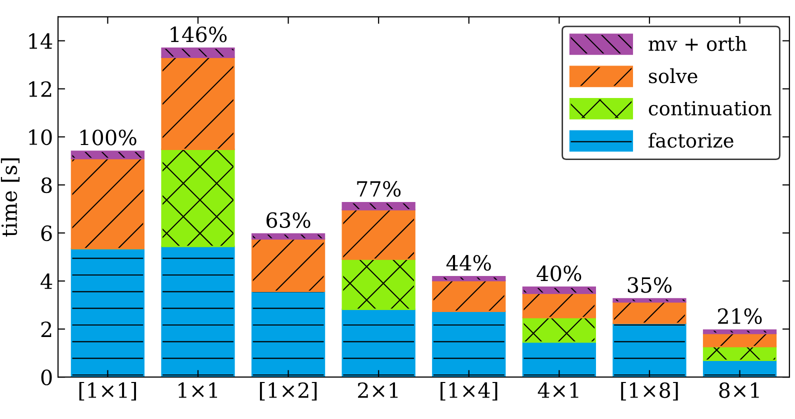 This screenshot has height=419, width=795. What do you see at coordinates (288, 391) in the screenshot?
I see `x-tick-label: [1×2]` at bounding box center [288, 391].